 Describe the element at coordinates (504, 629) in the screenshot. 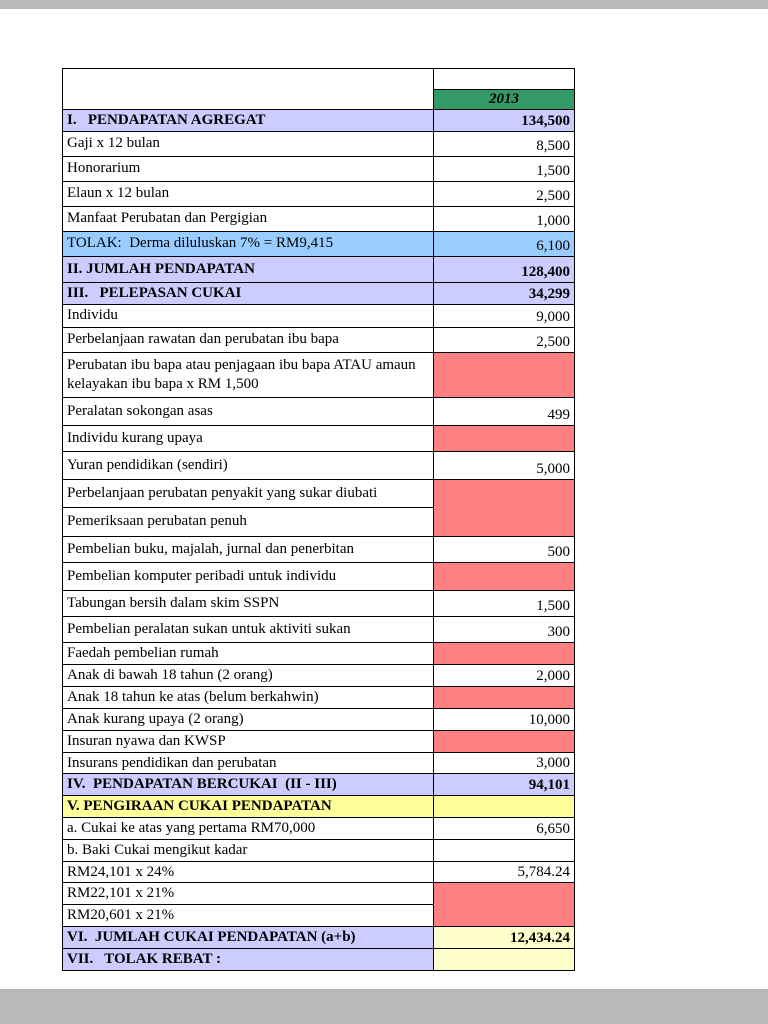

I see `row-value: 300` at that location.